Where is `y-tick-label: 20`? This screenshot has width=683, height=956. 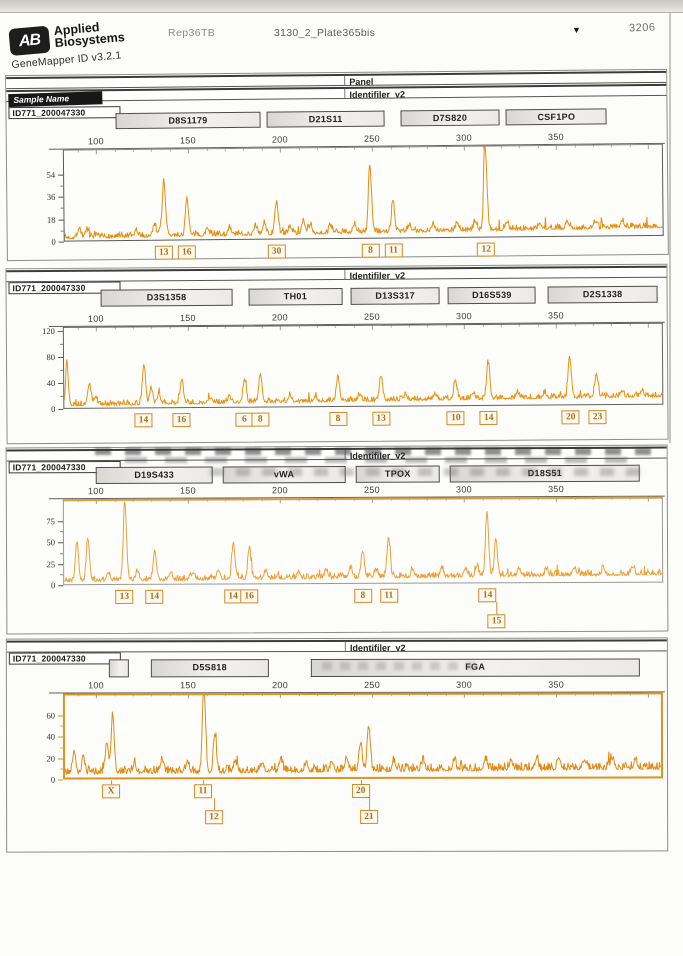
y-tick-label: 20 is located at coordinates (51, 758).